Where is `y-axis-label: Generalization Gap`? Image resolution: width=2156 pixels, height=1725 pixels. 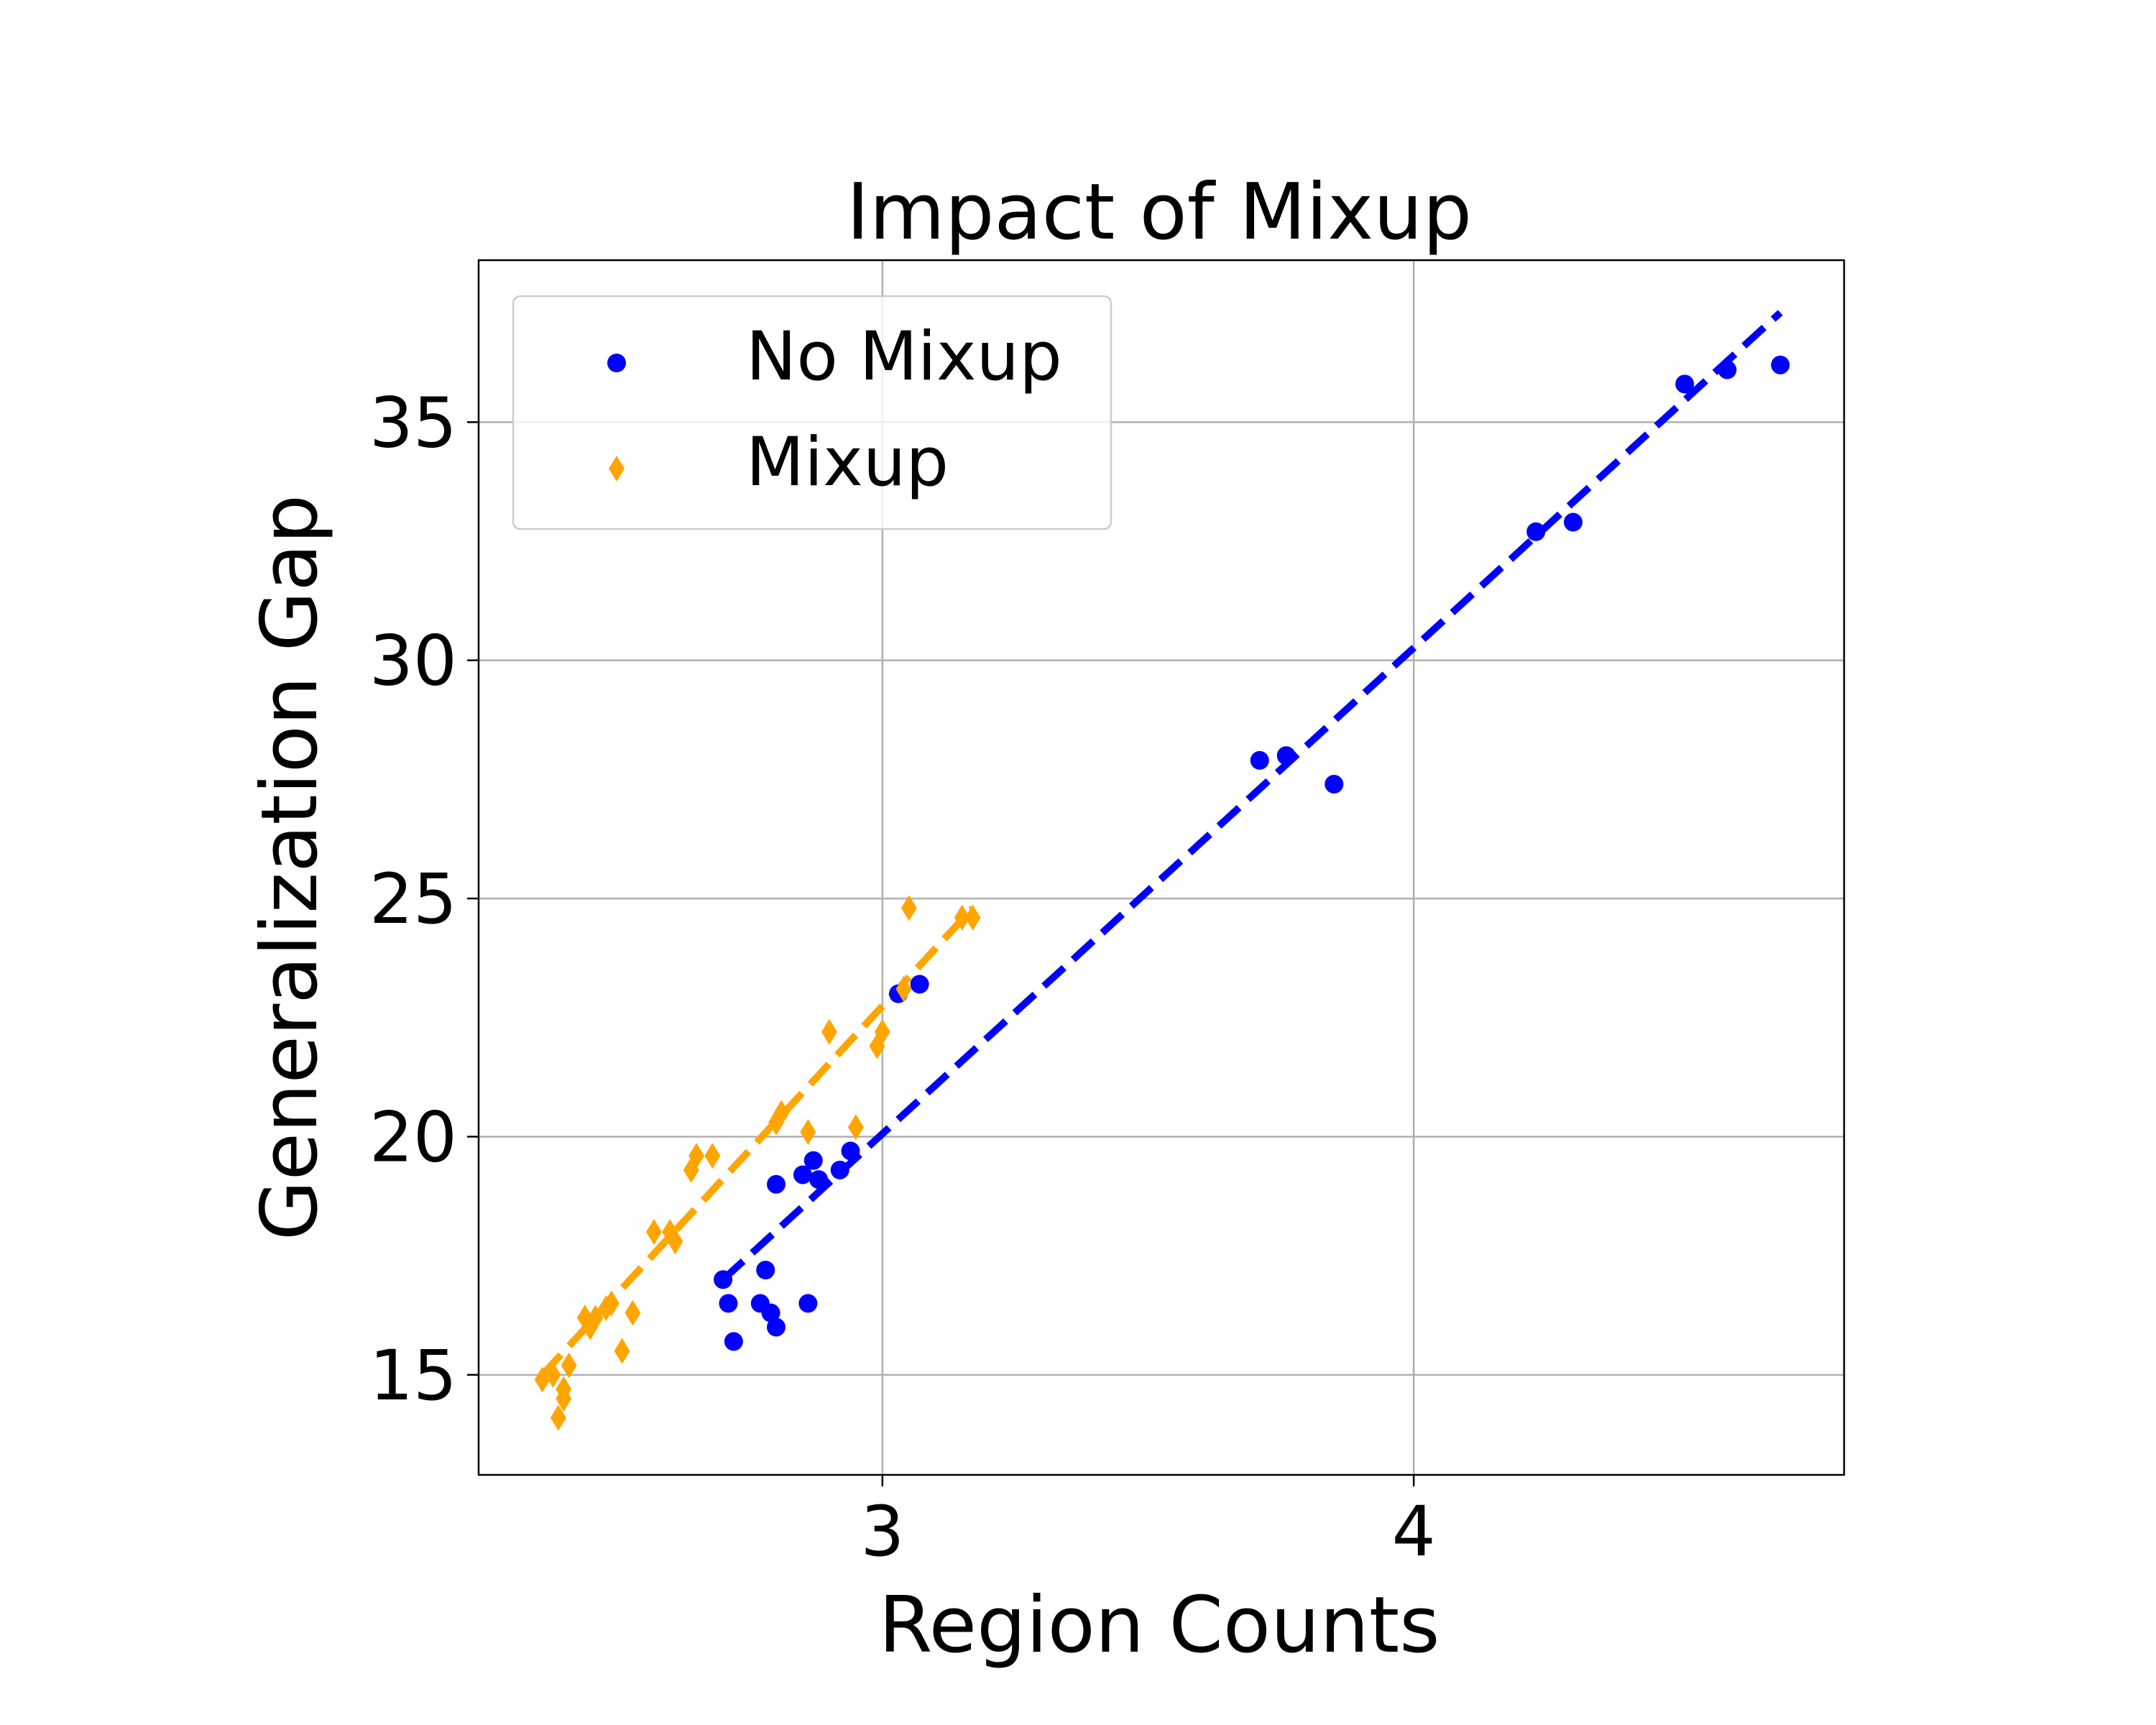 y-axis-label: Generalization Gap is located at coordinates (290, 867).